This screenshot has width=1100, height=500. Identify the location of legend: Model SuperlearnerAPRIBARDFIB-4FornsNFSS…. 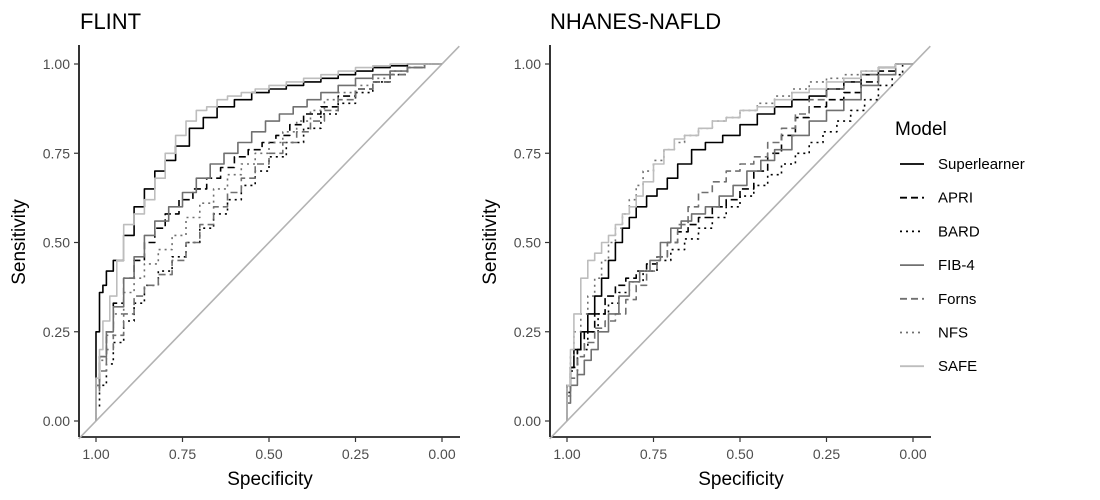
(960, 247).